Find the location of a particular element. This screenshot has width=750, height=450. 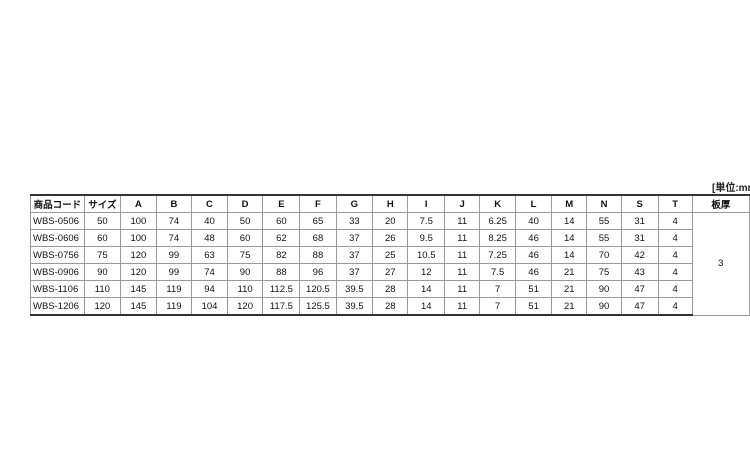

column-header: I is located at coordinates (426, 203).